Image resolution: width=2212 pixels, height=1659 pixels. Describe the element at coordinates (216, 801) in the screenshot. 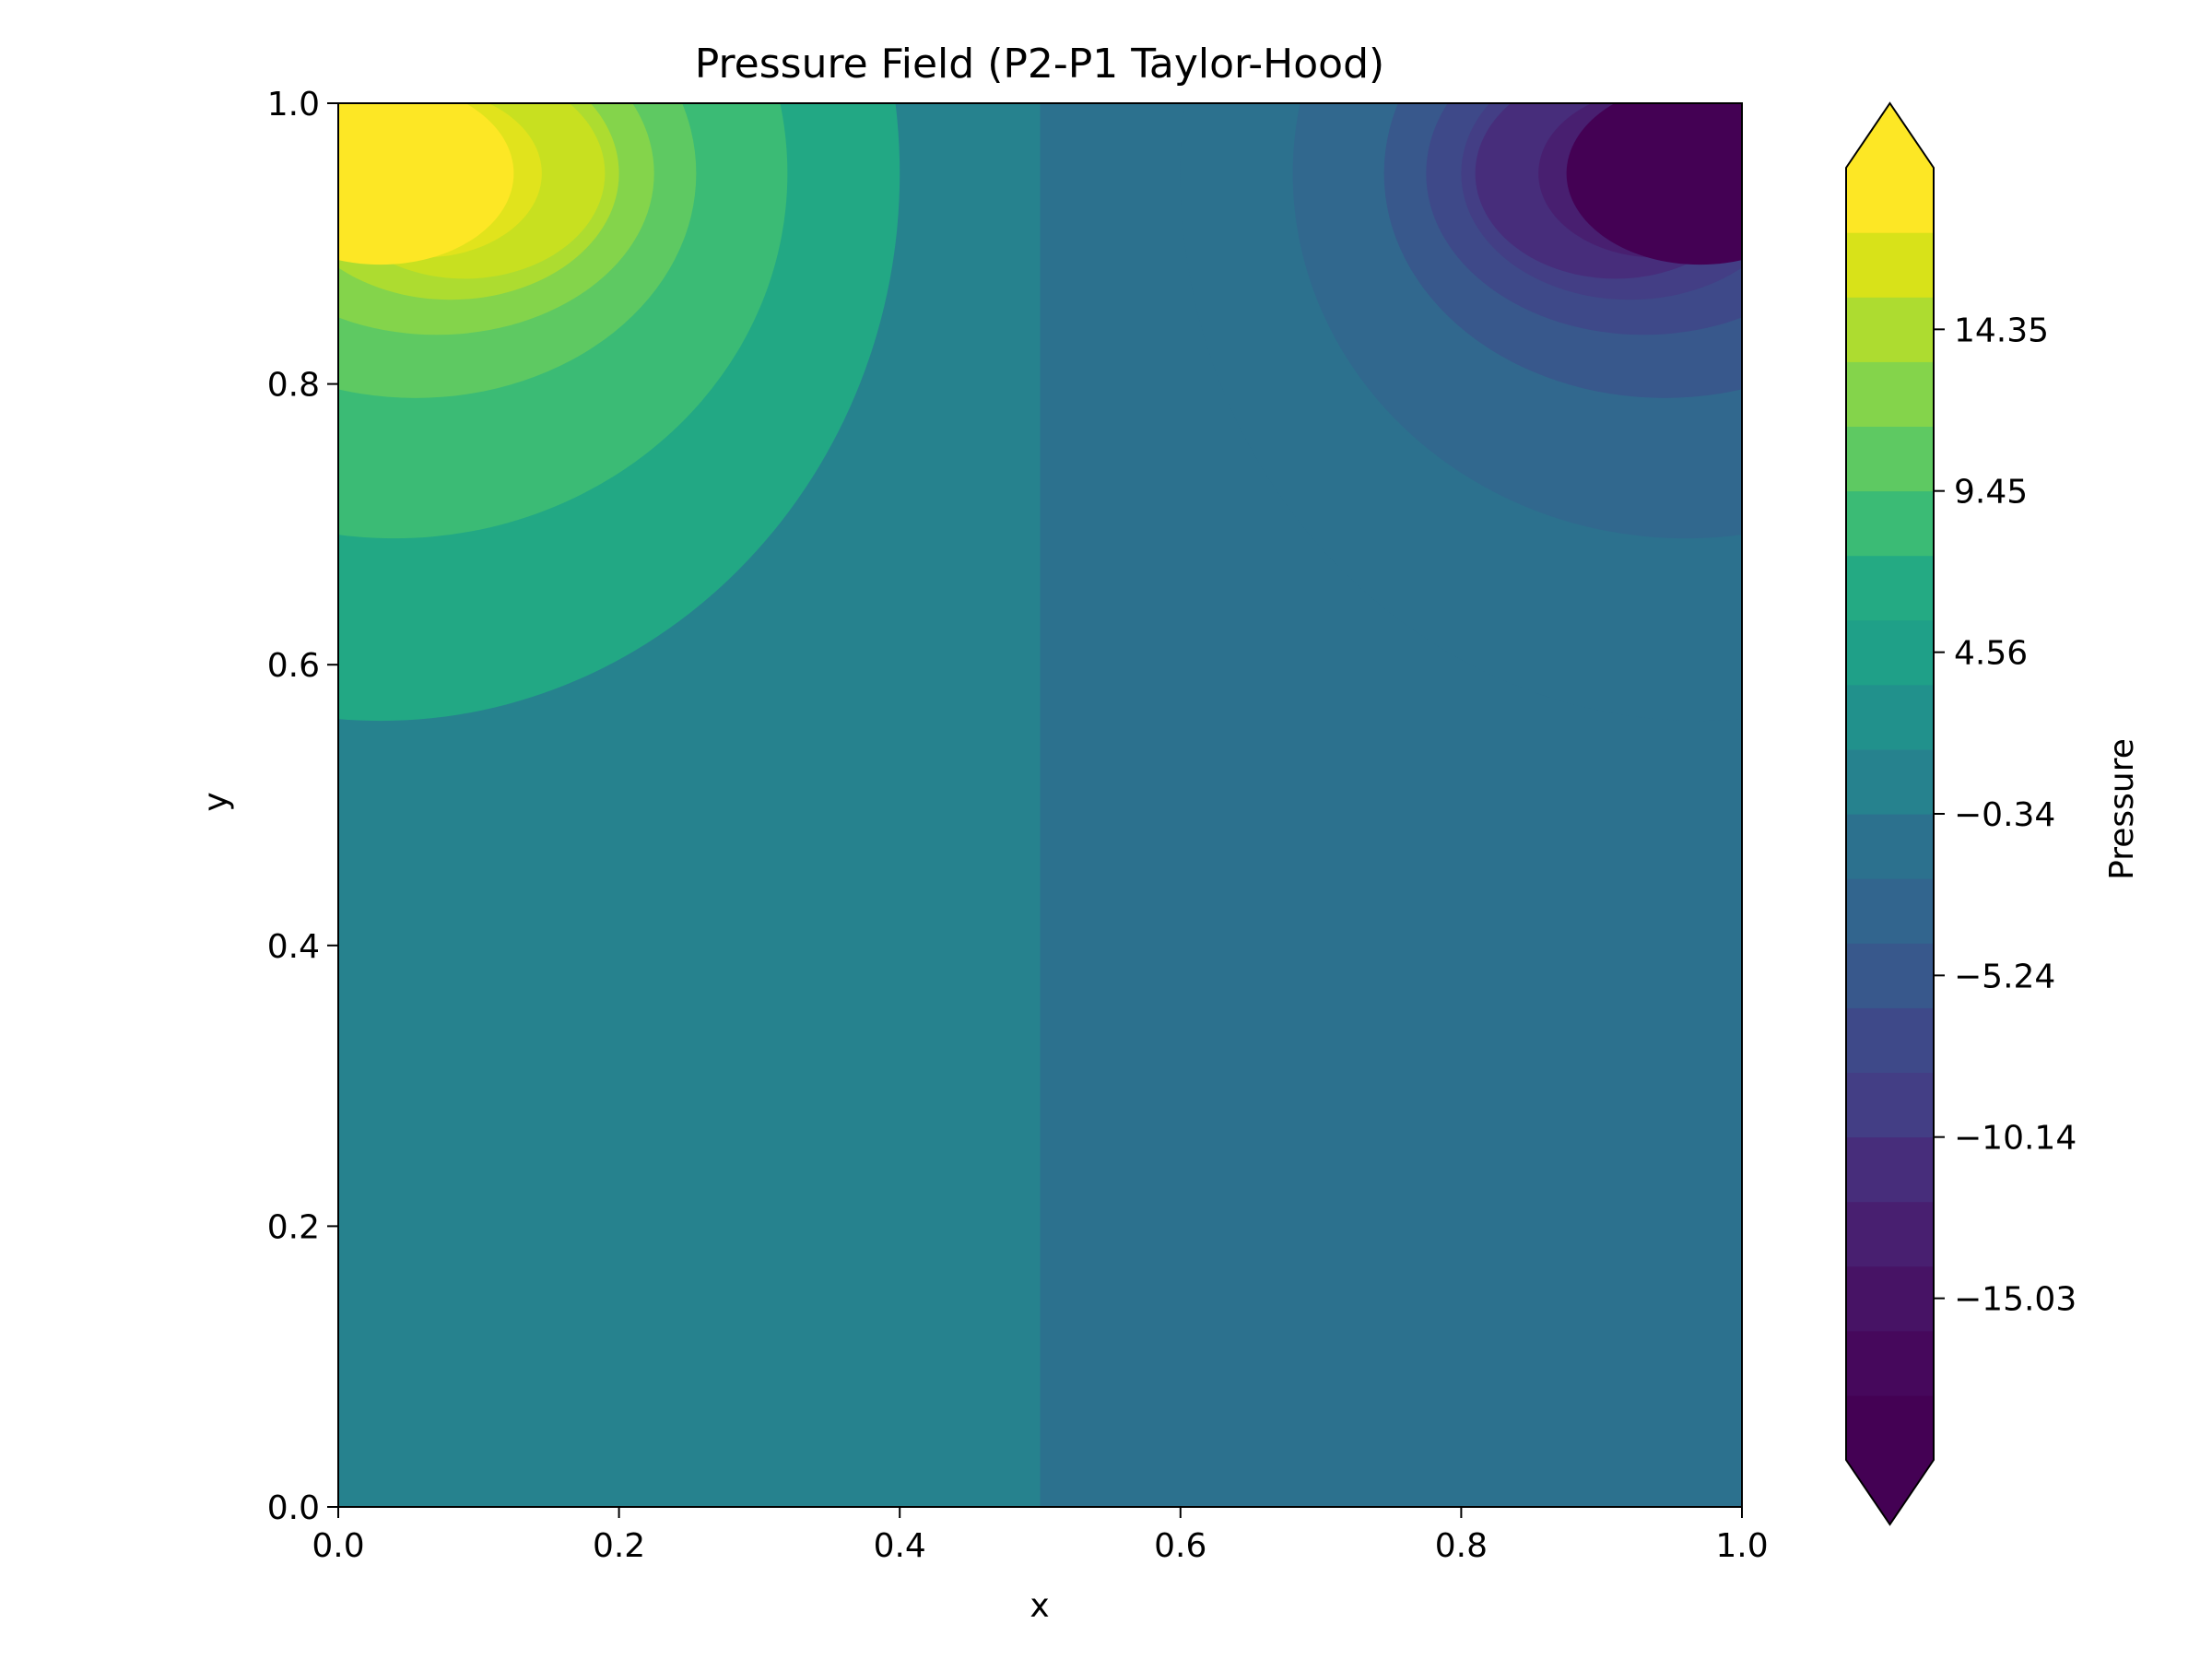

I see `y-axis-label: y` at that location.